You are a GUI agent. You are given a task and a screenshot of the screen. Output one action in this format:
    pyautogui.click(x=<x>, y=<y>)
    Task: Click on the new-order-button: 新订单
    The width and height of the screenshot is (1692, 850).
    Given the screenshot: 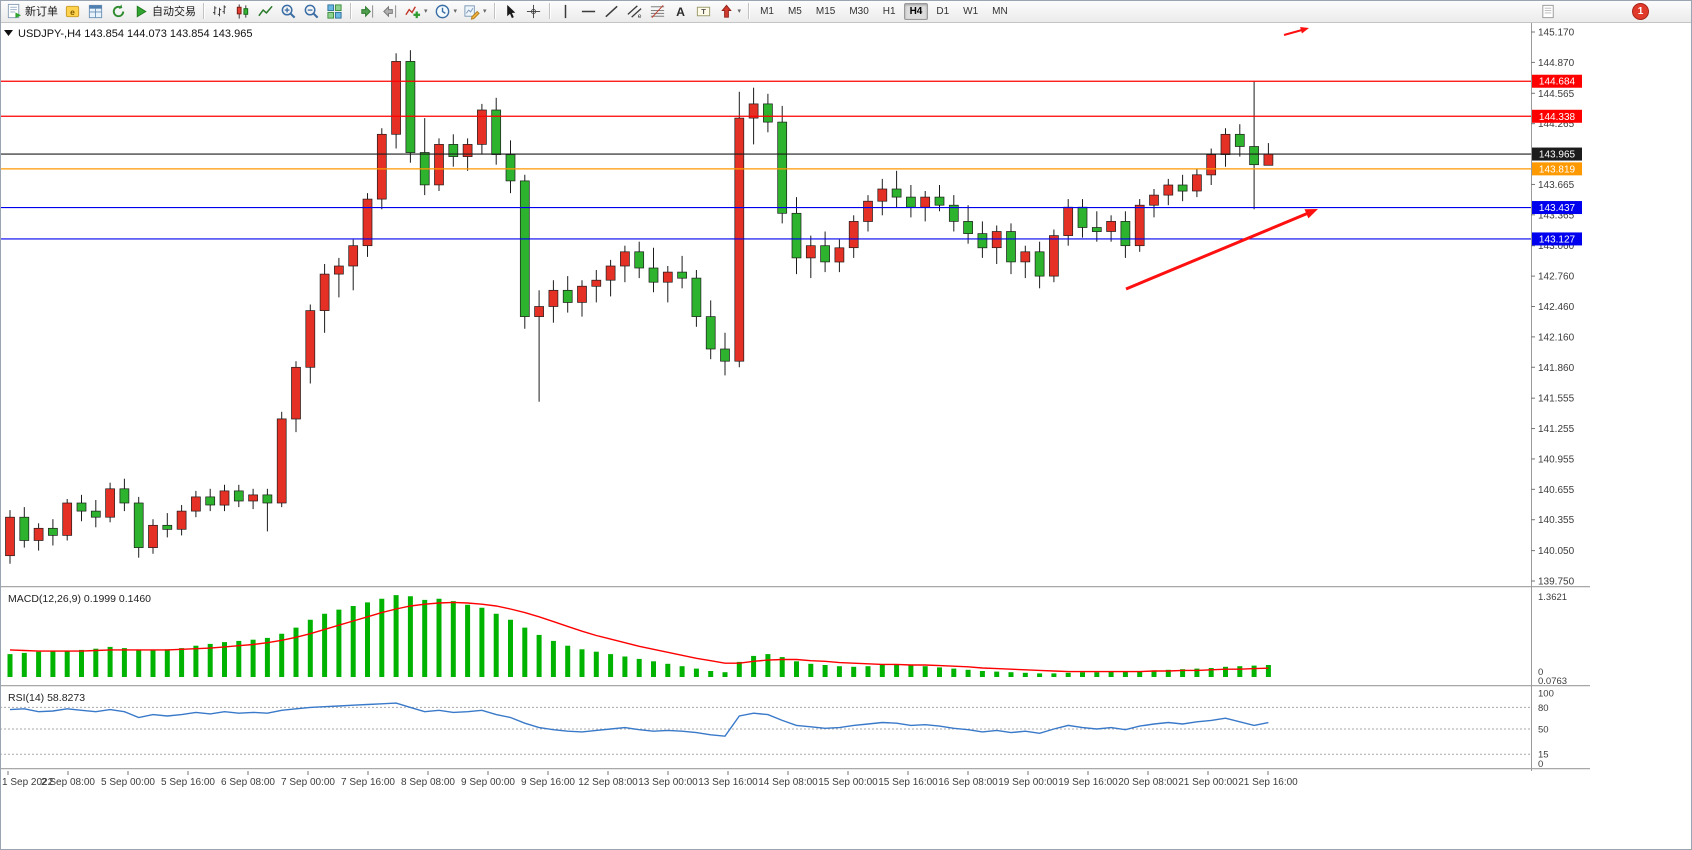 What is the action you would take?
    pyautogui.click(x=32, y=11)
    